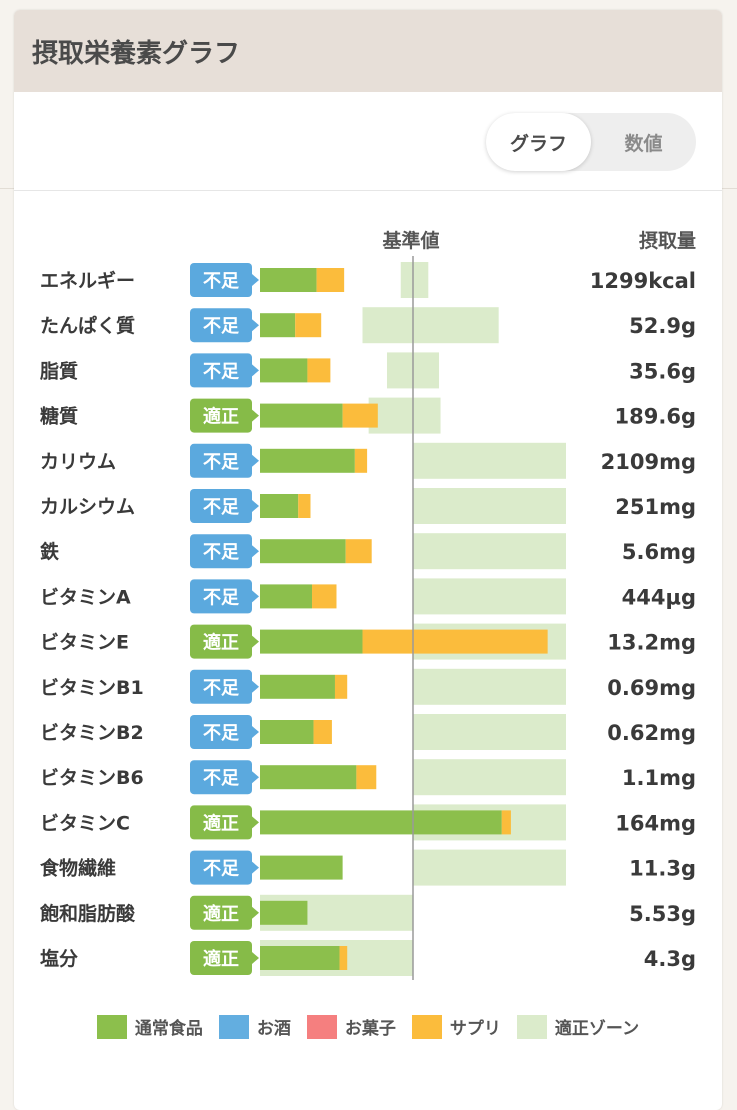  What do you see at coordinates (659, 778) in the screenshot?
I see `intake-value: 1.1mg` at bounding box center [659, 778].